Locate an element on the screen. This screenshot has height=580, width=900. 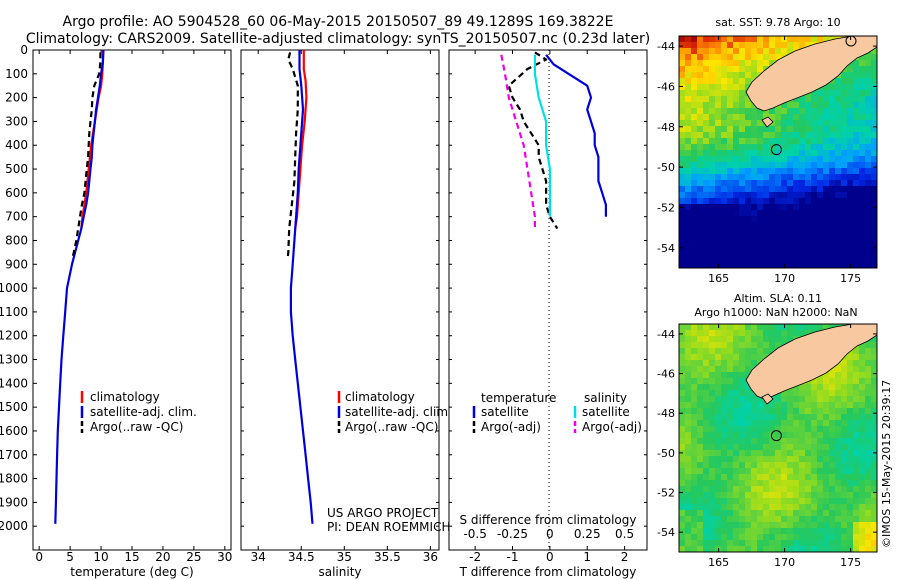
y-tick-label: 1200 is located at coordinates (14, 336).